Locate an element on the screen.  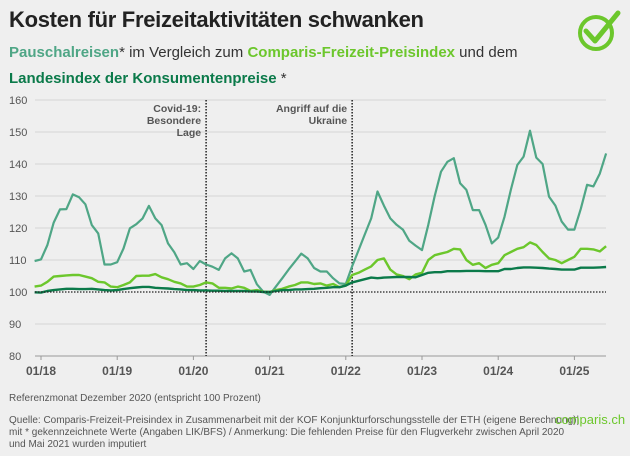
y-tick-label: 150 is located at coordinates (18, 133).